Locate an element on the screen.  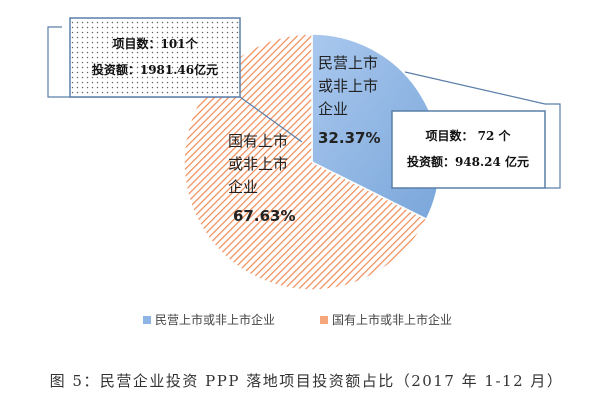
callout-amount: 投资额：948.24 亿元 is located at coordinates (468, 161).